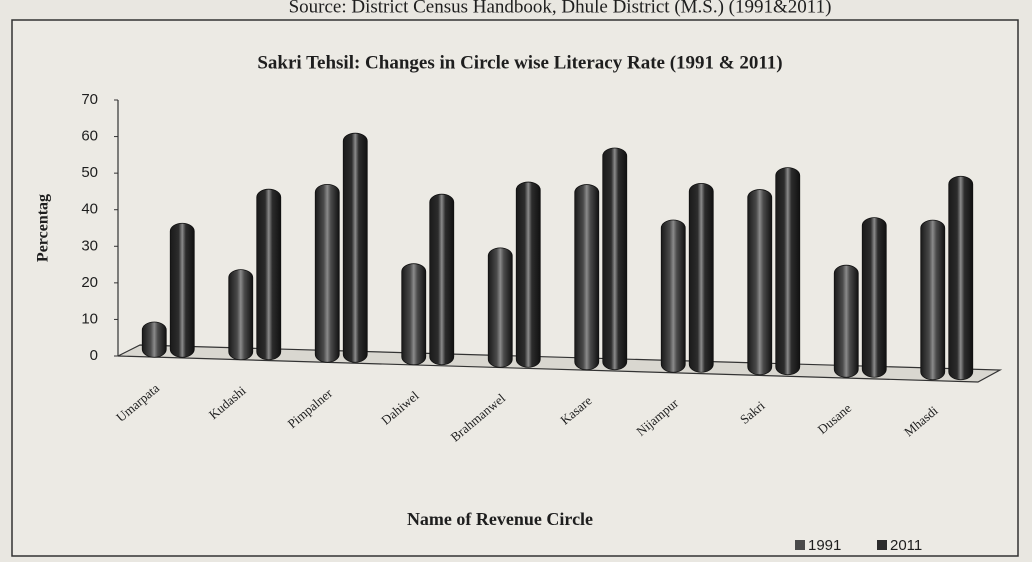 This screenshot has height=562, width=1032. I want to click on y-tick-label: 20, so click(89, 282).